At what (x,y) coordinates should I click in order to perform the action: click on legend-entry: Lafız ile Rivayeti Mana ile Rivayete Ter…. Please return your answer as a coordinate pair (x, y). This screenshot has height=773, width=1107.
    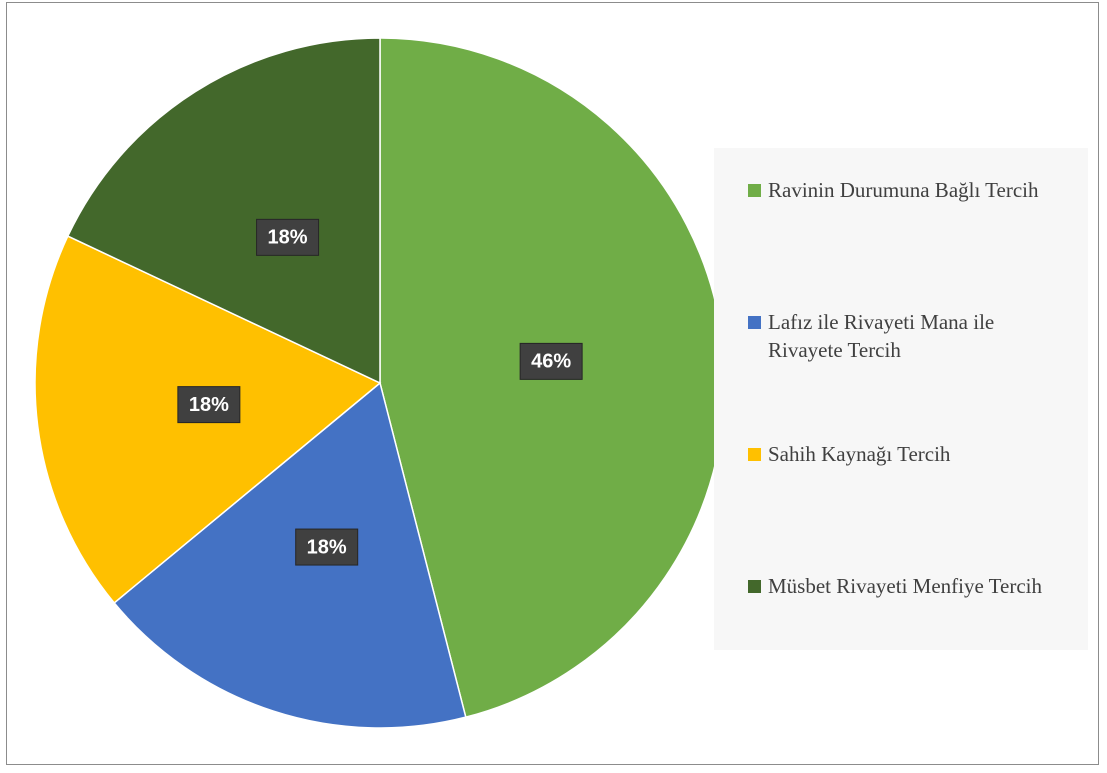
    Looking at the image, I should click on (908, 374).